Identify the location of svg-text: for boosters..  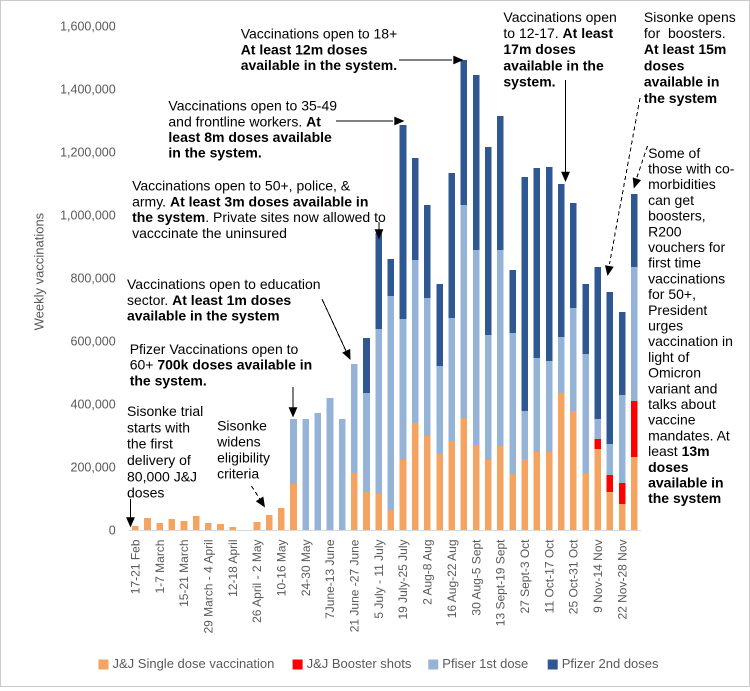
(685, 33).